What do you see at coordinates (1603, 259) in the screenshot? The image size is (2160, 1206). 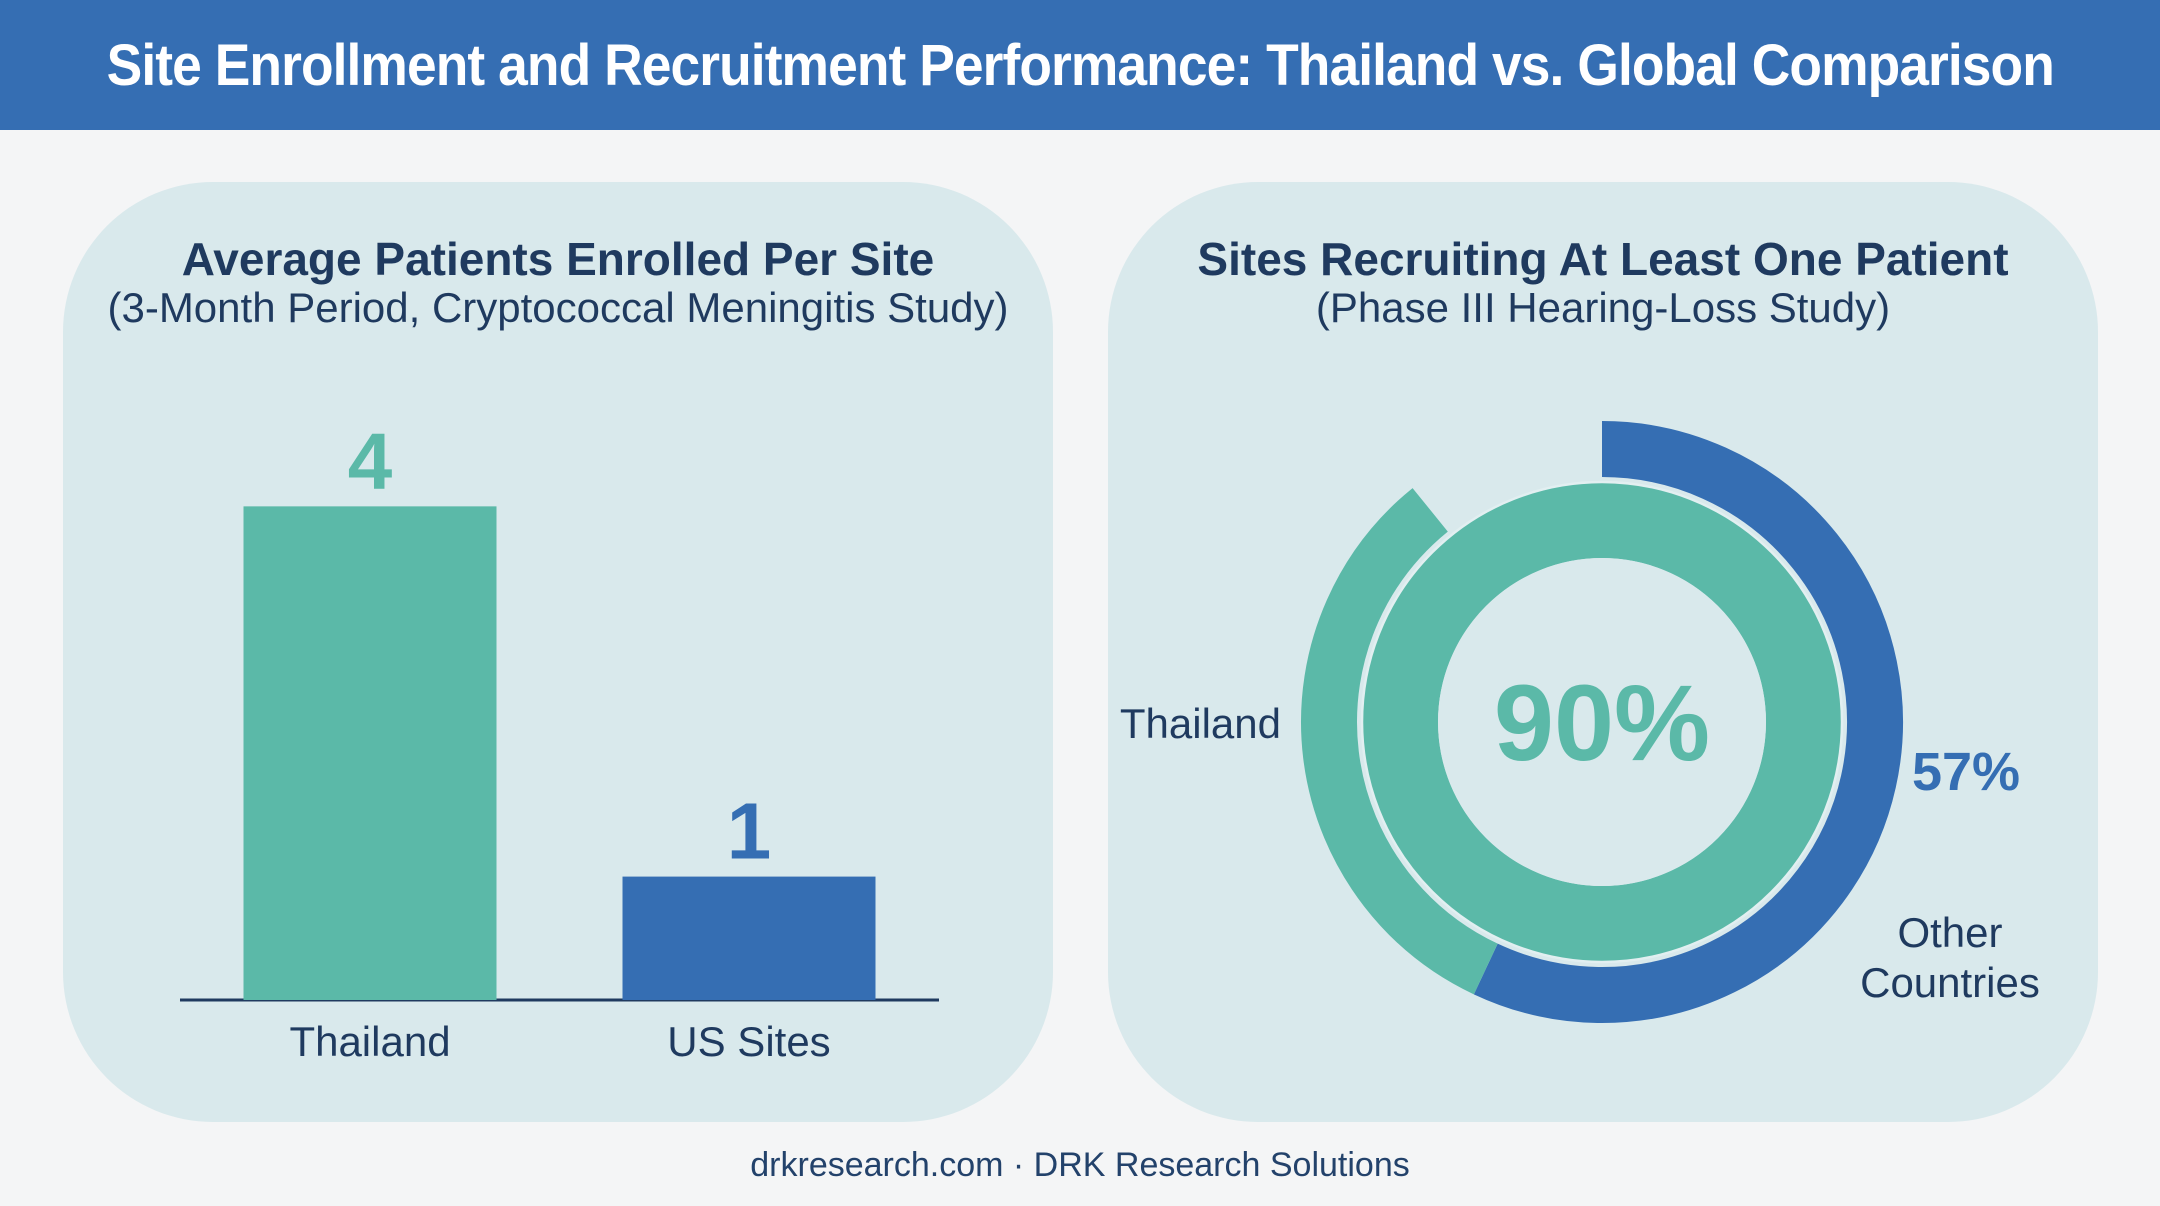 I see `ring-chart-title: Sites Recruiting At Least One Patient` at bounding box center [1603, 259].